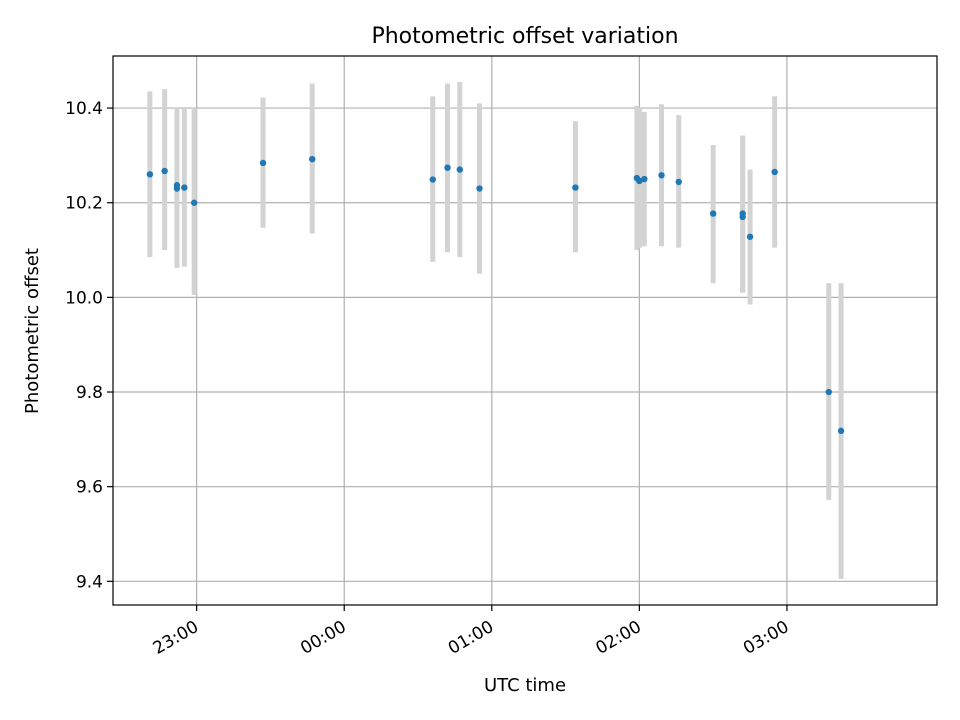 The width and height of the screenshot is (960, 720). Describe the element at coordinates (766, 638) in the screenshot. I see `x-tick-label: 03:00` at that location.